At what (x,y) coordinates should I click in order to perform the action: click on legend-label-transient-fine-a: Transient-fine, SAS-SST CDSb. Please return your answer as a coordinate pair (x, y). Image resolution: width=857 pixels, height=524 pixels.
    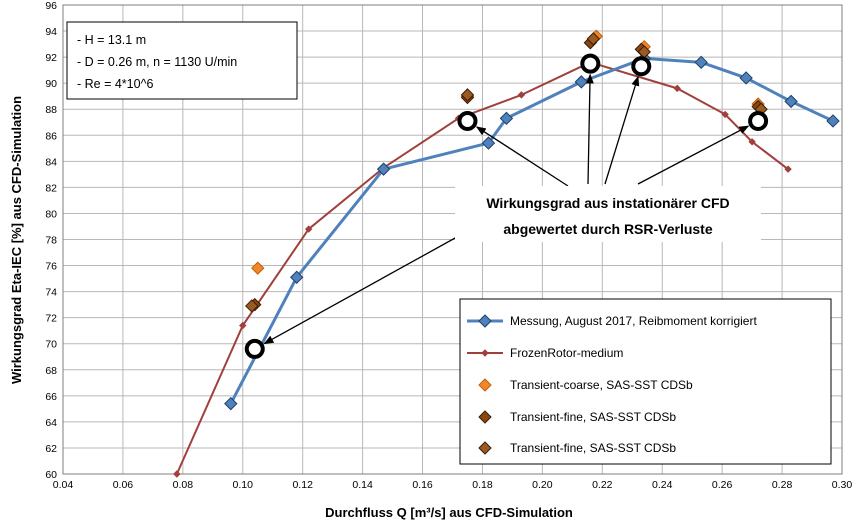
    Looking at the image, I should click on (593, 417).